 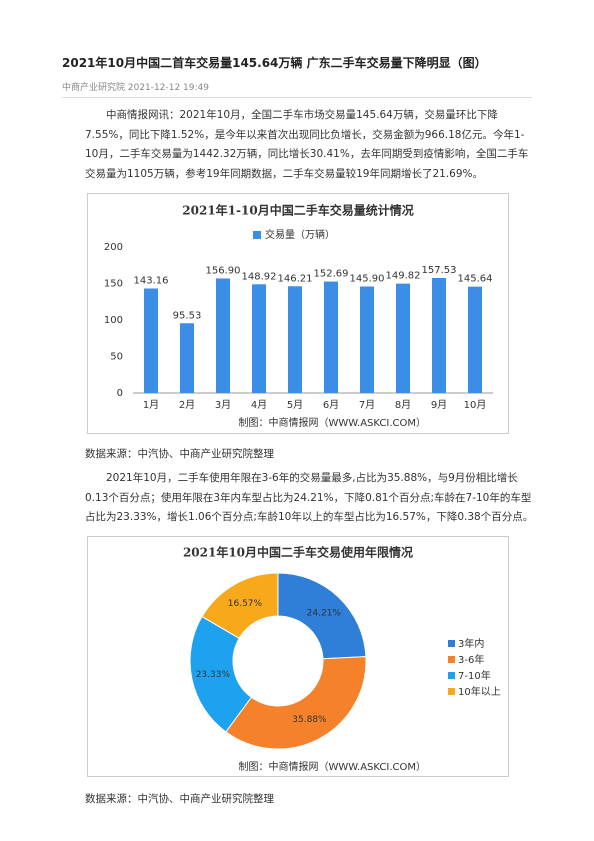 I want to click on legend-label: 交易量（万辆）, so click(x=300, y=234).